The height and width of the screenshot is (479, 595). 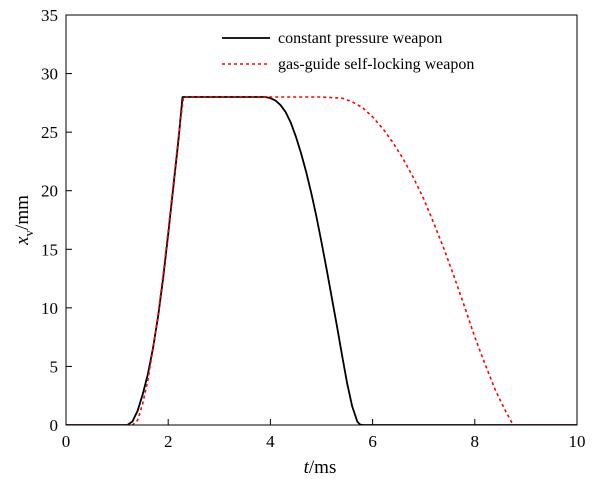 What do you see at coordinates (475, 441) in the screenshot?
I see `x-tick-label: 8` at bounding box center [475, 441].